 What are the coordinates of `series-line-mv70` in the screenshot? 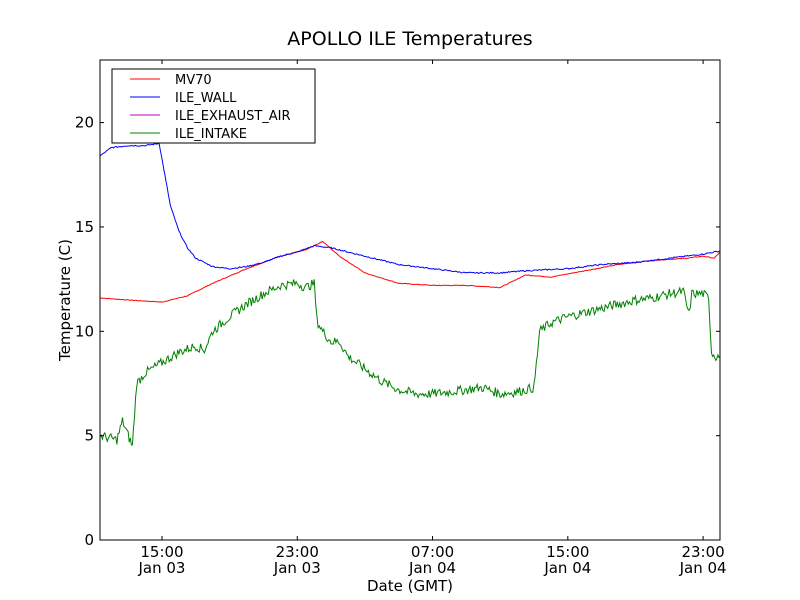 It's located at (410, 271).